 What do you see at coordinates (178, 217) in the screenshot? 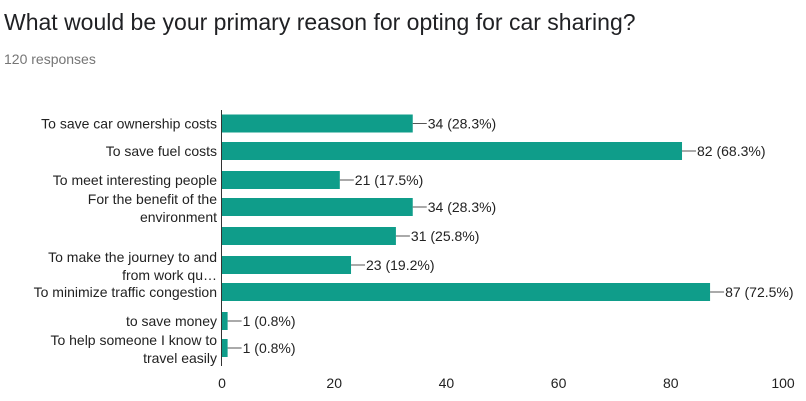
I see `category-label-line: environment` at bounding box center [178, 217].